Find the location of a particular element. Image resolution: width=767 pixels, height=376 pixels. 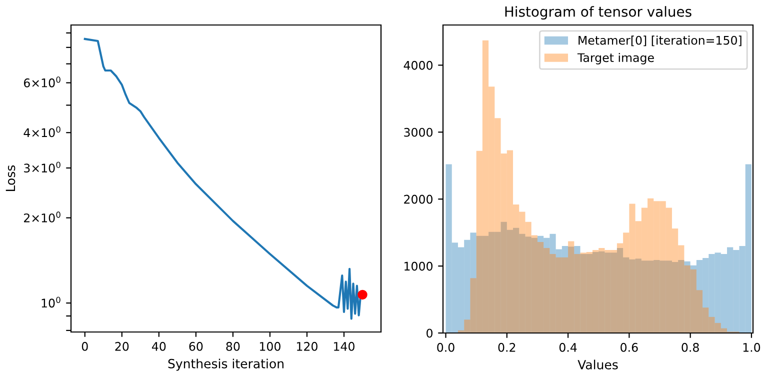

x-tick-label: 40 is located at coordinates (159, 346).